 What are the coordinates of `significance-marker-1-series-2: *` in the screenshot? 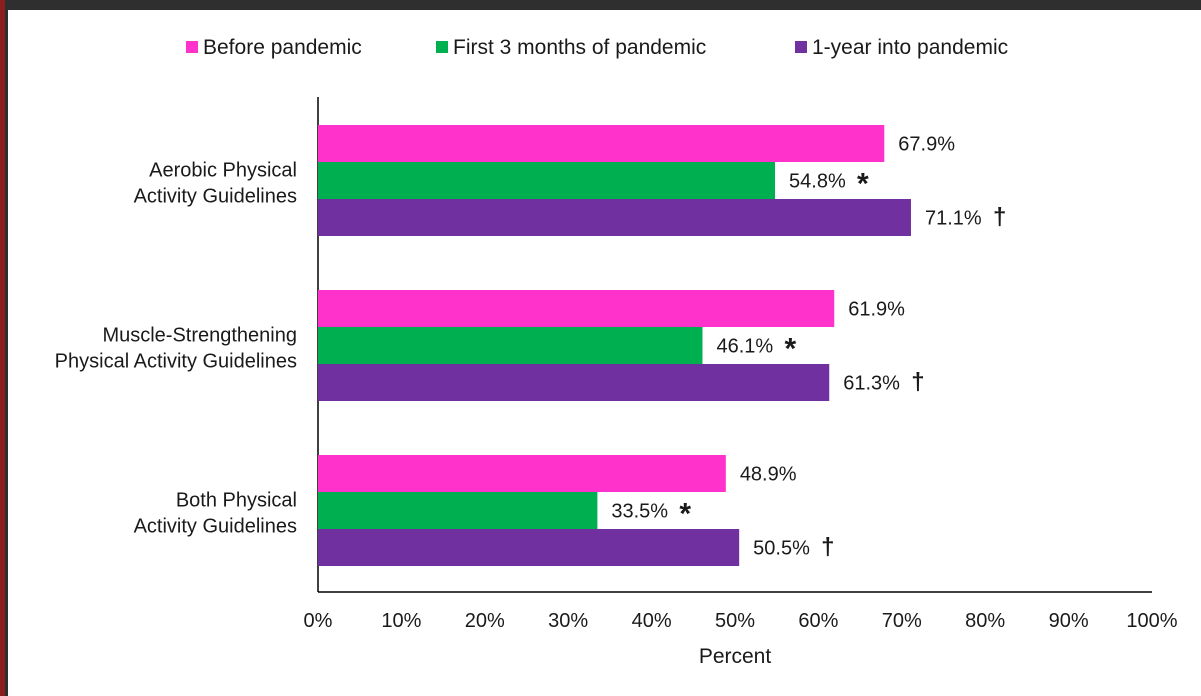 It's located at (863, 184).